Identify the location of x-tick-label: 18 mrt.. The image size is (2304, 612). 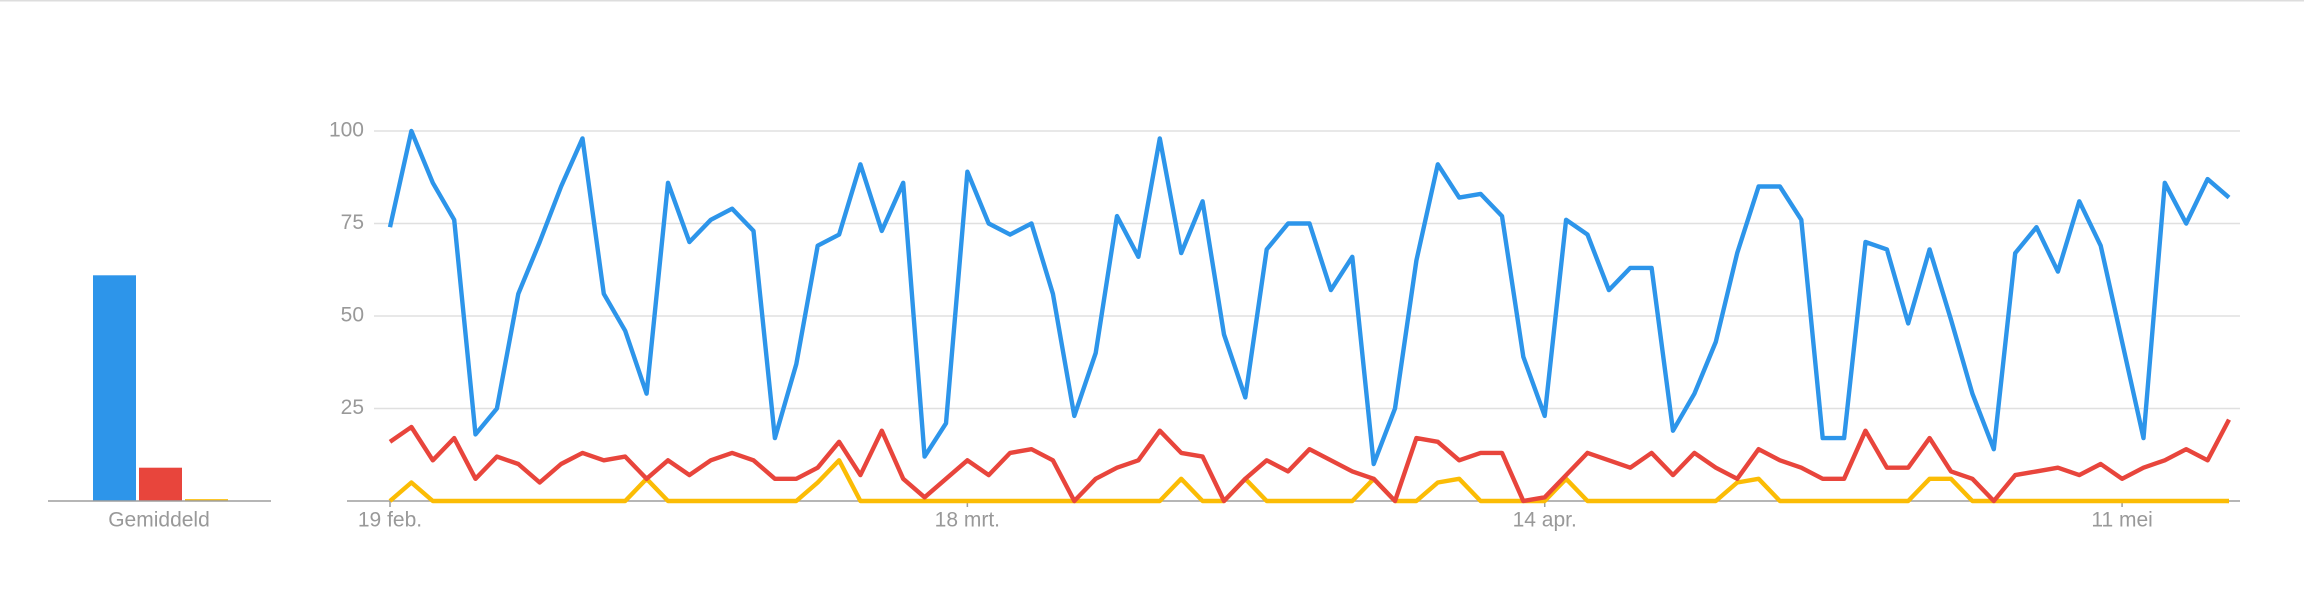
(967, 520).